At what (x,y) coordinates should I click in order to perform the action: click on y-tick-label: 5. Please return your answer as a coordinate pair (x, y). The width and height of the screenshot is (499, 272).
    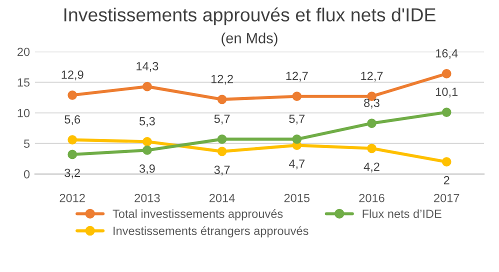
    Looking at the image, I should click on (27, 144).